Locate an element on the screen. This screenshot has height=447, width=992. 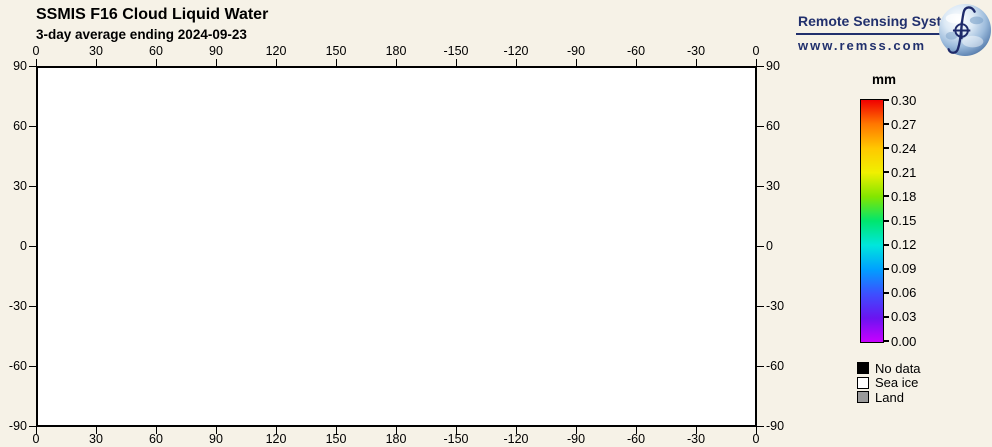
logo-underline is located at coordinates (874, 34).